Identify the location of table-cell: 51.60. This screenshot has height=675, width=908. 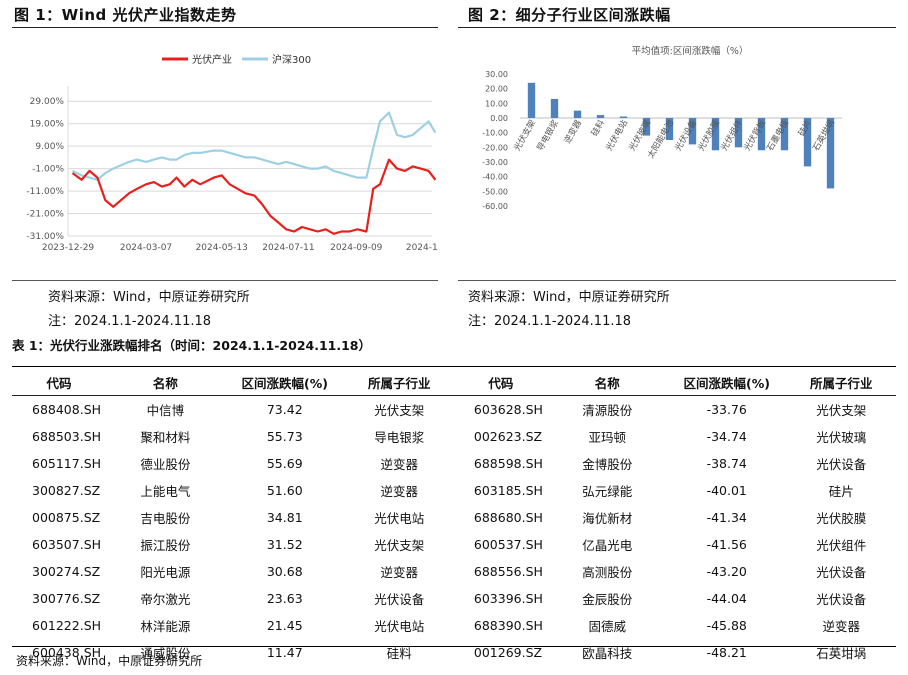
(284, 490).